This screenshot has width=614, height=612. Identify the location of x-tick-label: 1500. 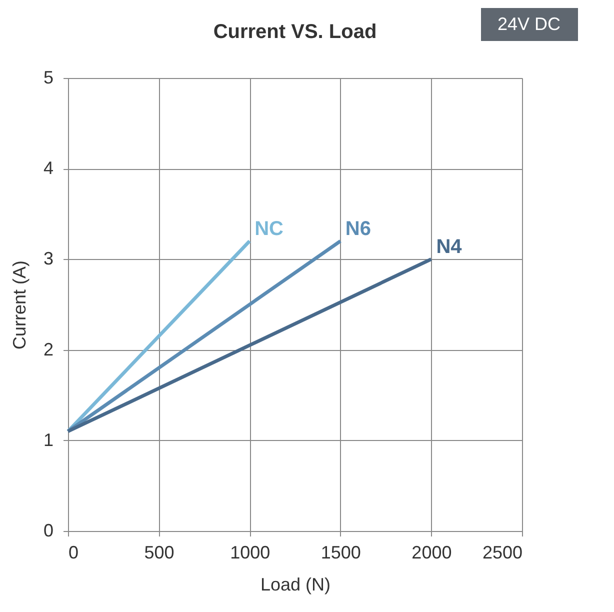
(340, 552).